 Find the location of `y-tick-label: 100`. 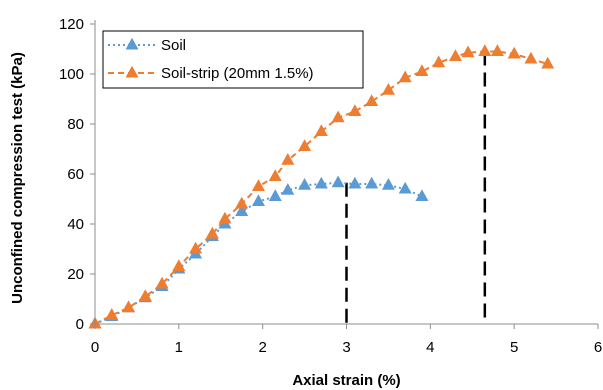

y-tick-label: 100 is located at coordinates (71, 74).